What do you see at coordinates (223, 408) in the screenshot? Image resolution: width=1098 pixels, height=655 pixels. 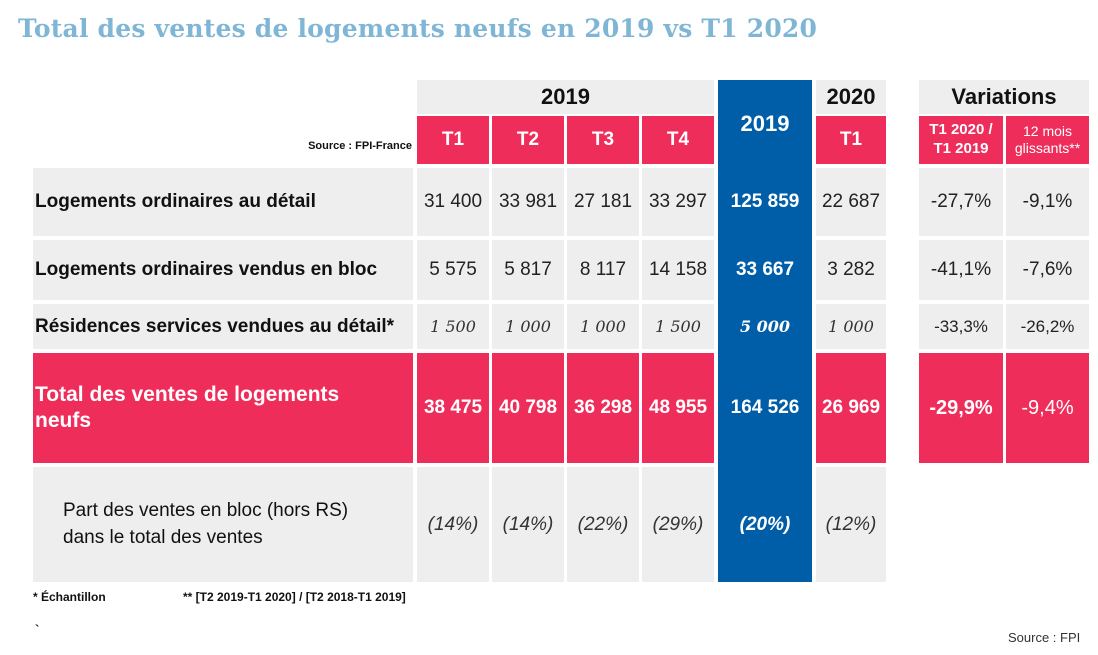 I see `row-label-total: Total des ventes de logements neufs` at bounding box center [223, 408].